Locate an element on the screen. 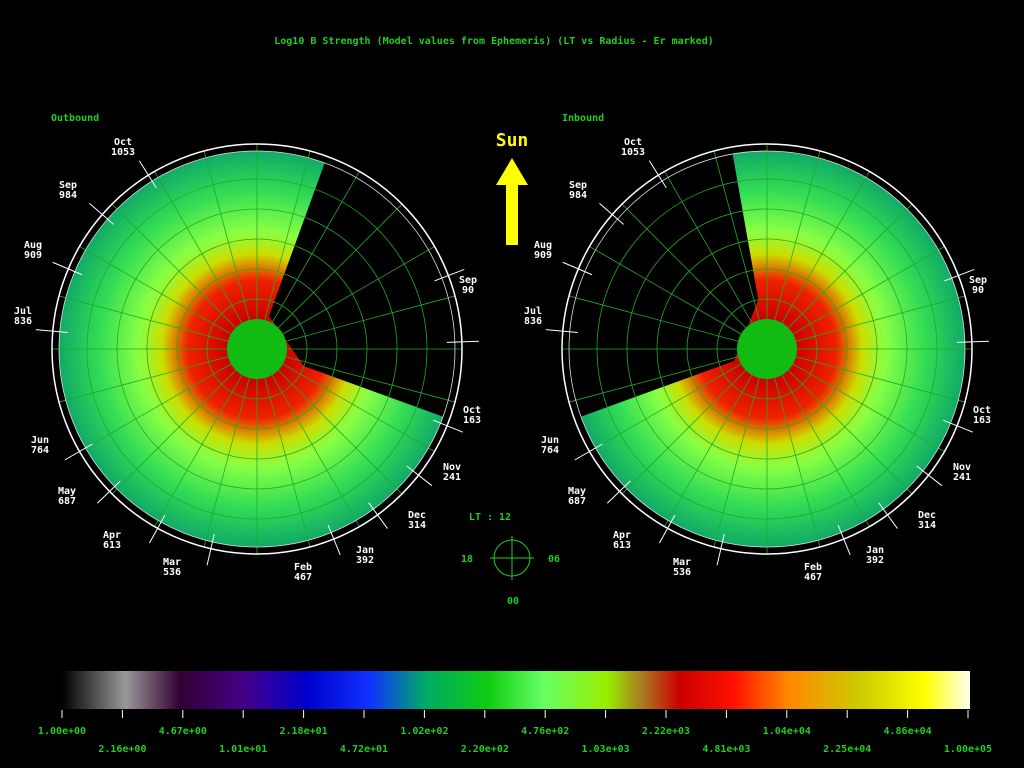 This screenshot has width=1024, height=768. colorbar-label: 1.00e+00 is located at coordinates (62, 731).